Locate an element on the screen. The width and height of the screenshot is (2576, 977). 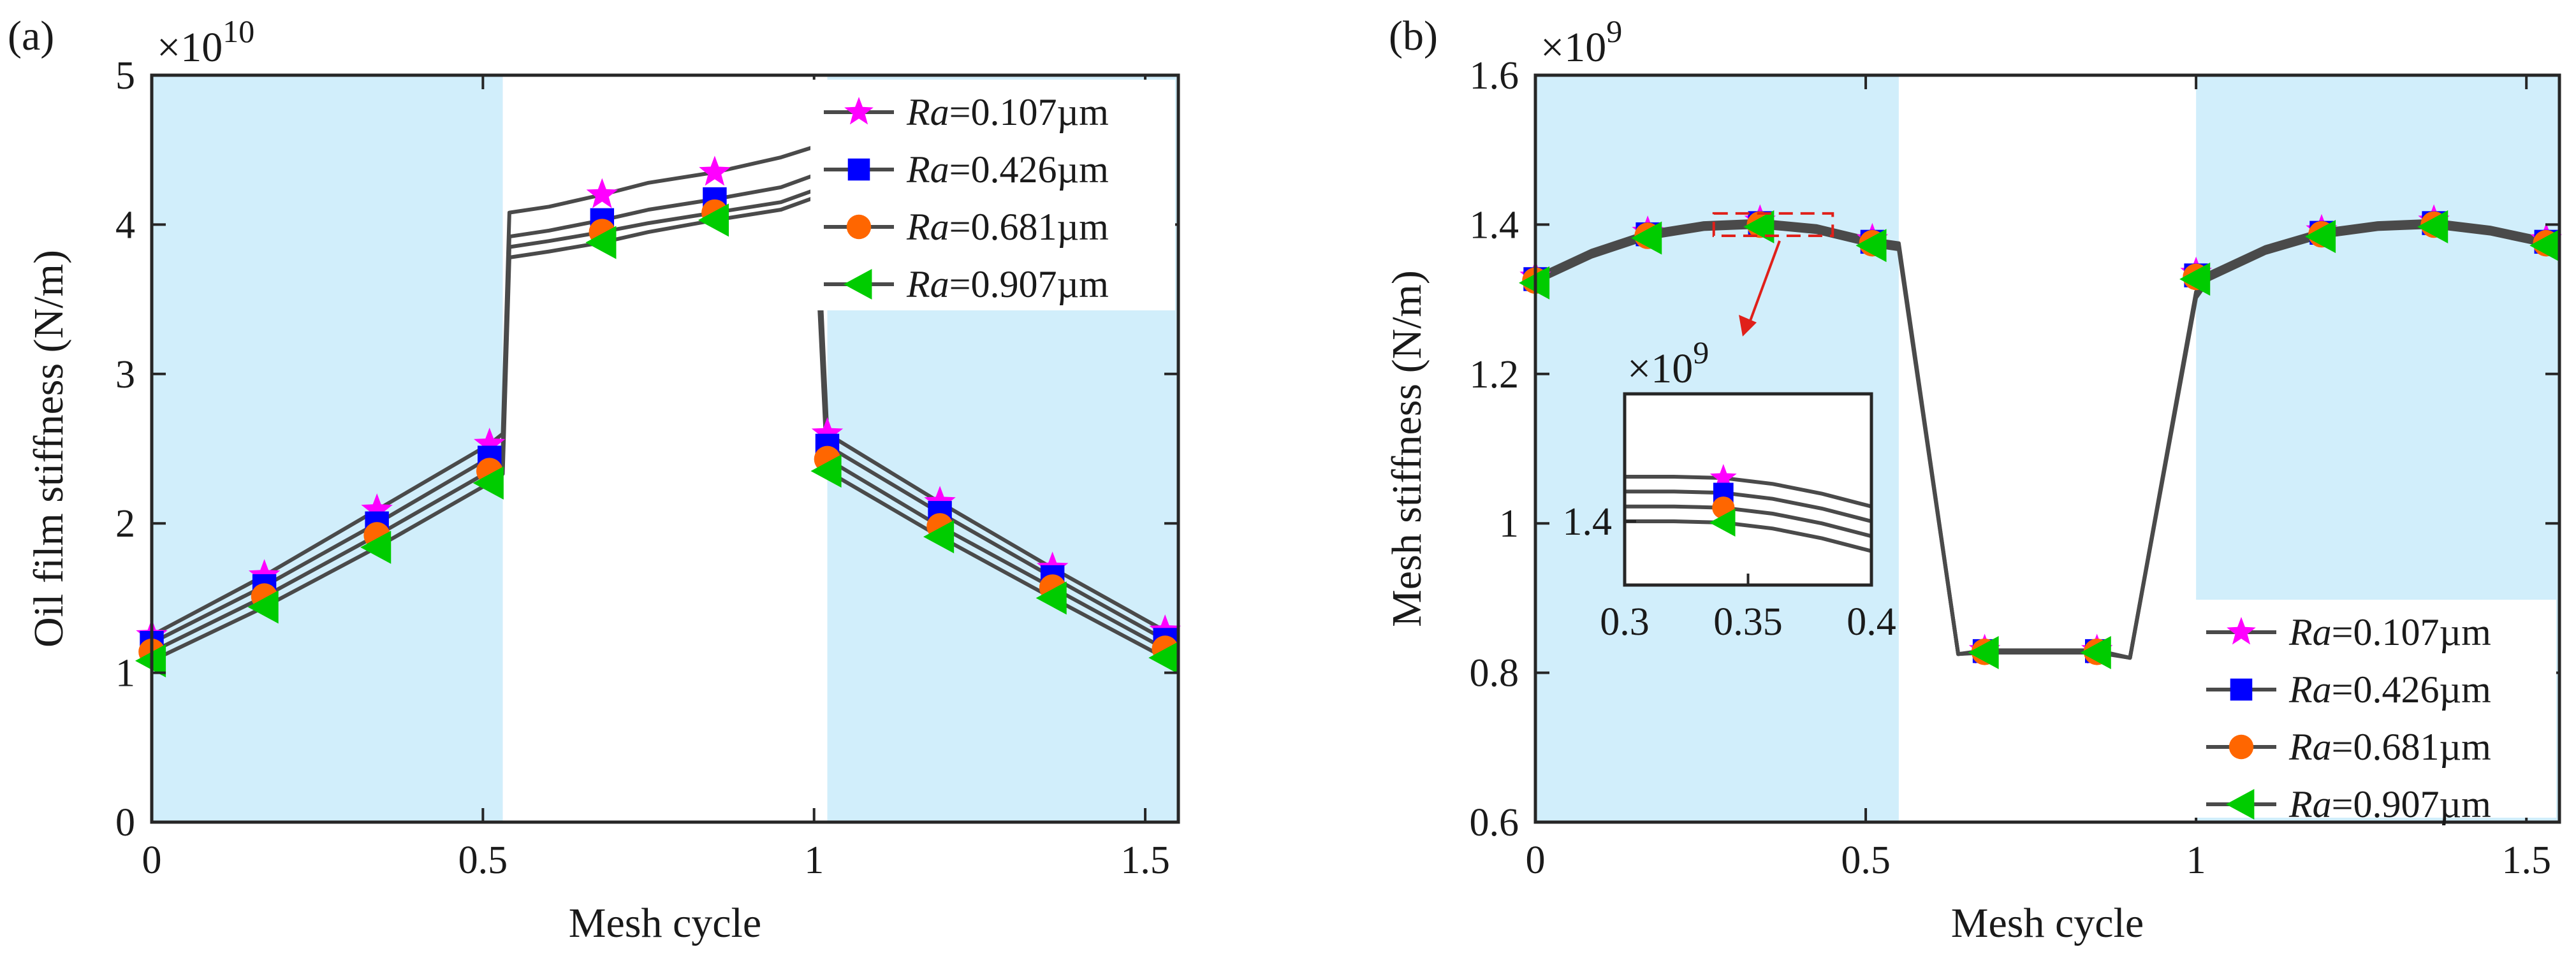
y-tick-label: 3 is located at coordinates (125, 374).